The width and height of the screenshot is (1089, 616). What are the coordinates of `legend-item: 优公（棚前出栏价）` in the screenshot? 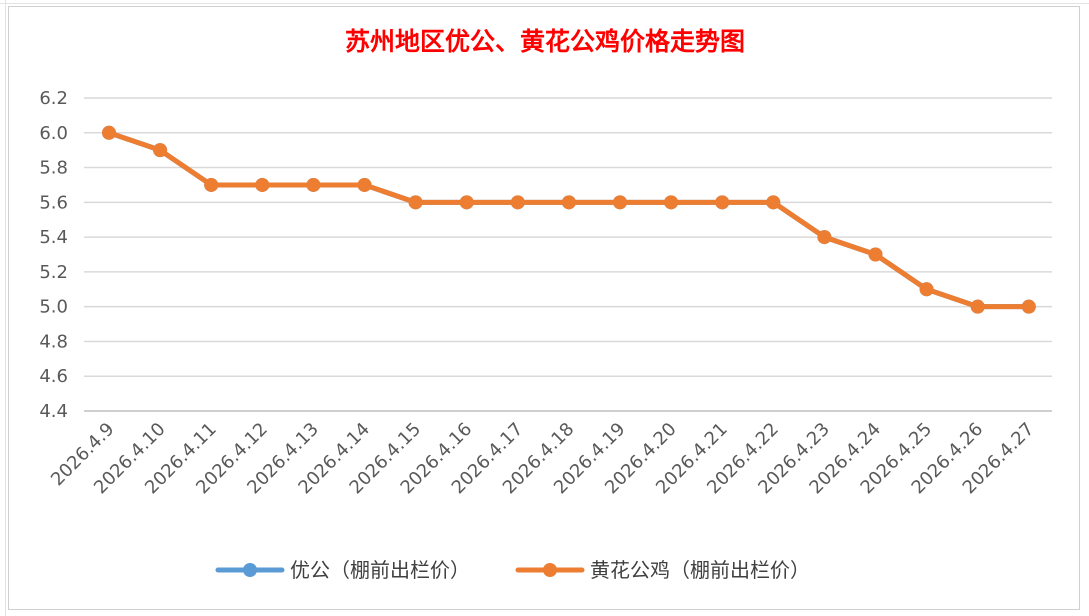 It's located at (342, 570).